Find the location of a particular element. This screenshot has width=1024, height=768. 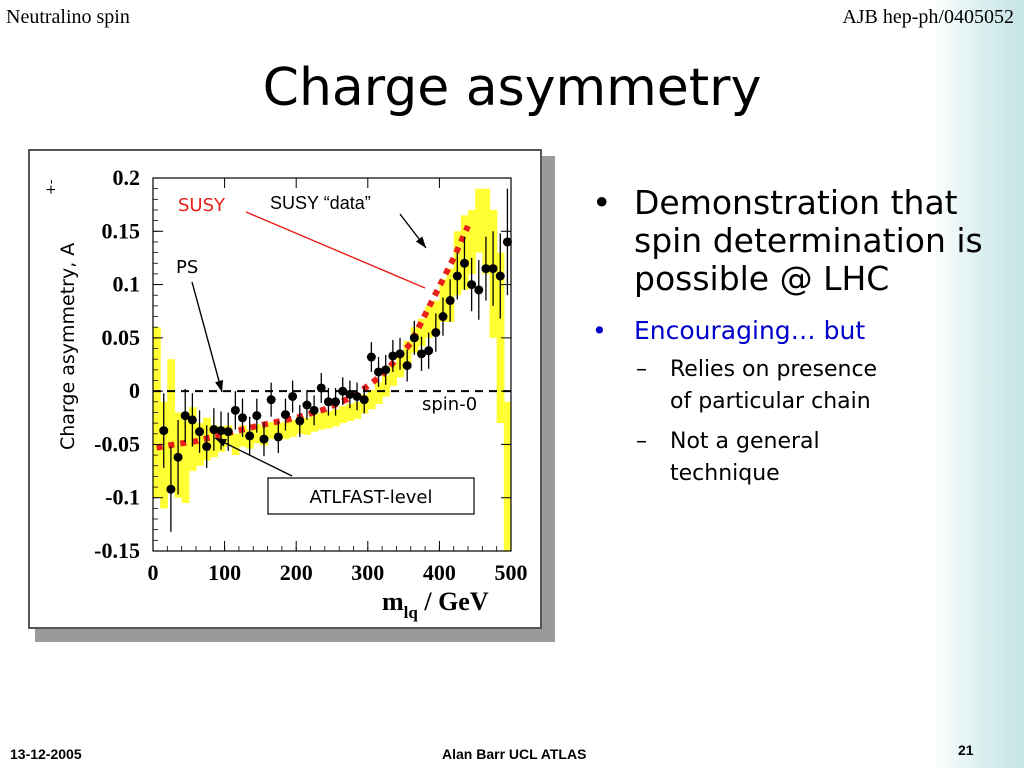

annotation-layer is located at coordinates (309, 344).